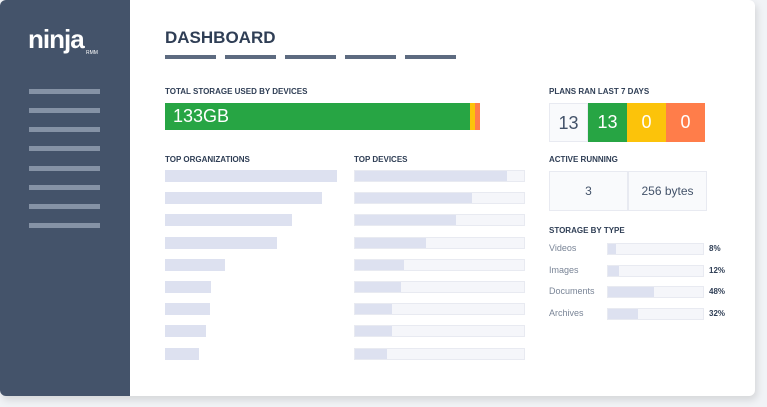 This screenshot has height=407, width=767. Describe the element at coordinates (236, 91) in the screenshot. I see `storage-label: TOTAL STORAGE USED BY DEVICES` at that location.